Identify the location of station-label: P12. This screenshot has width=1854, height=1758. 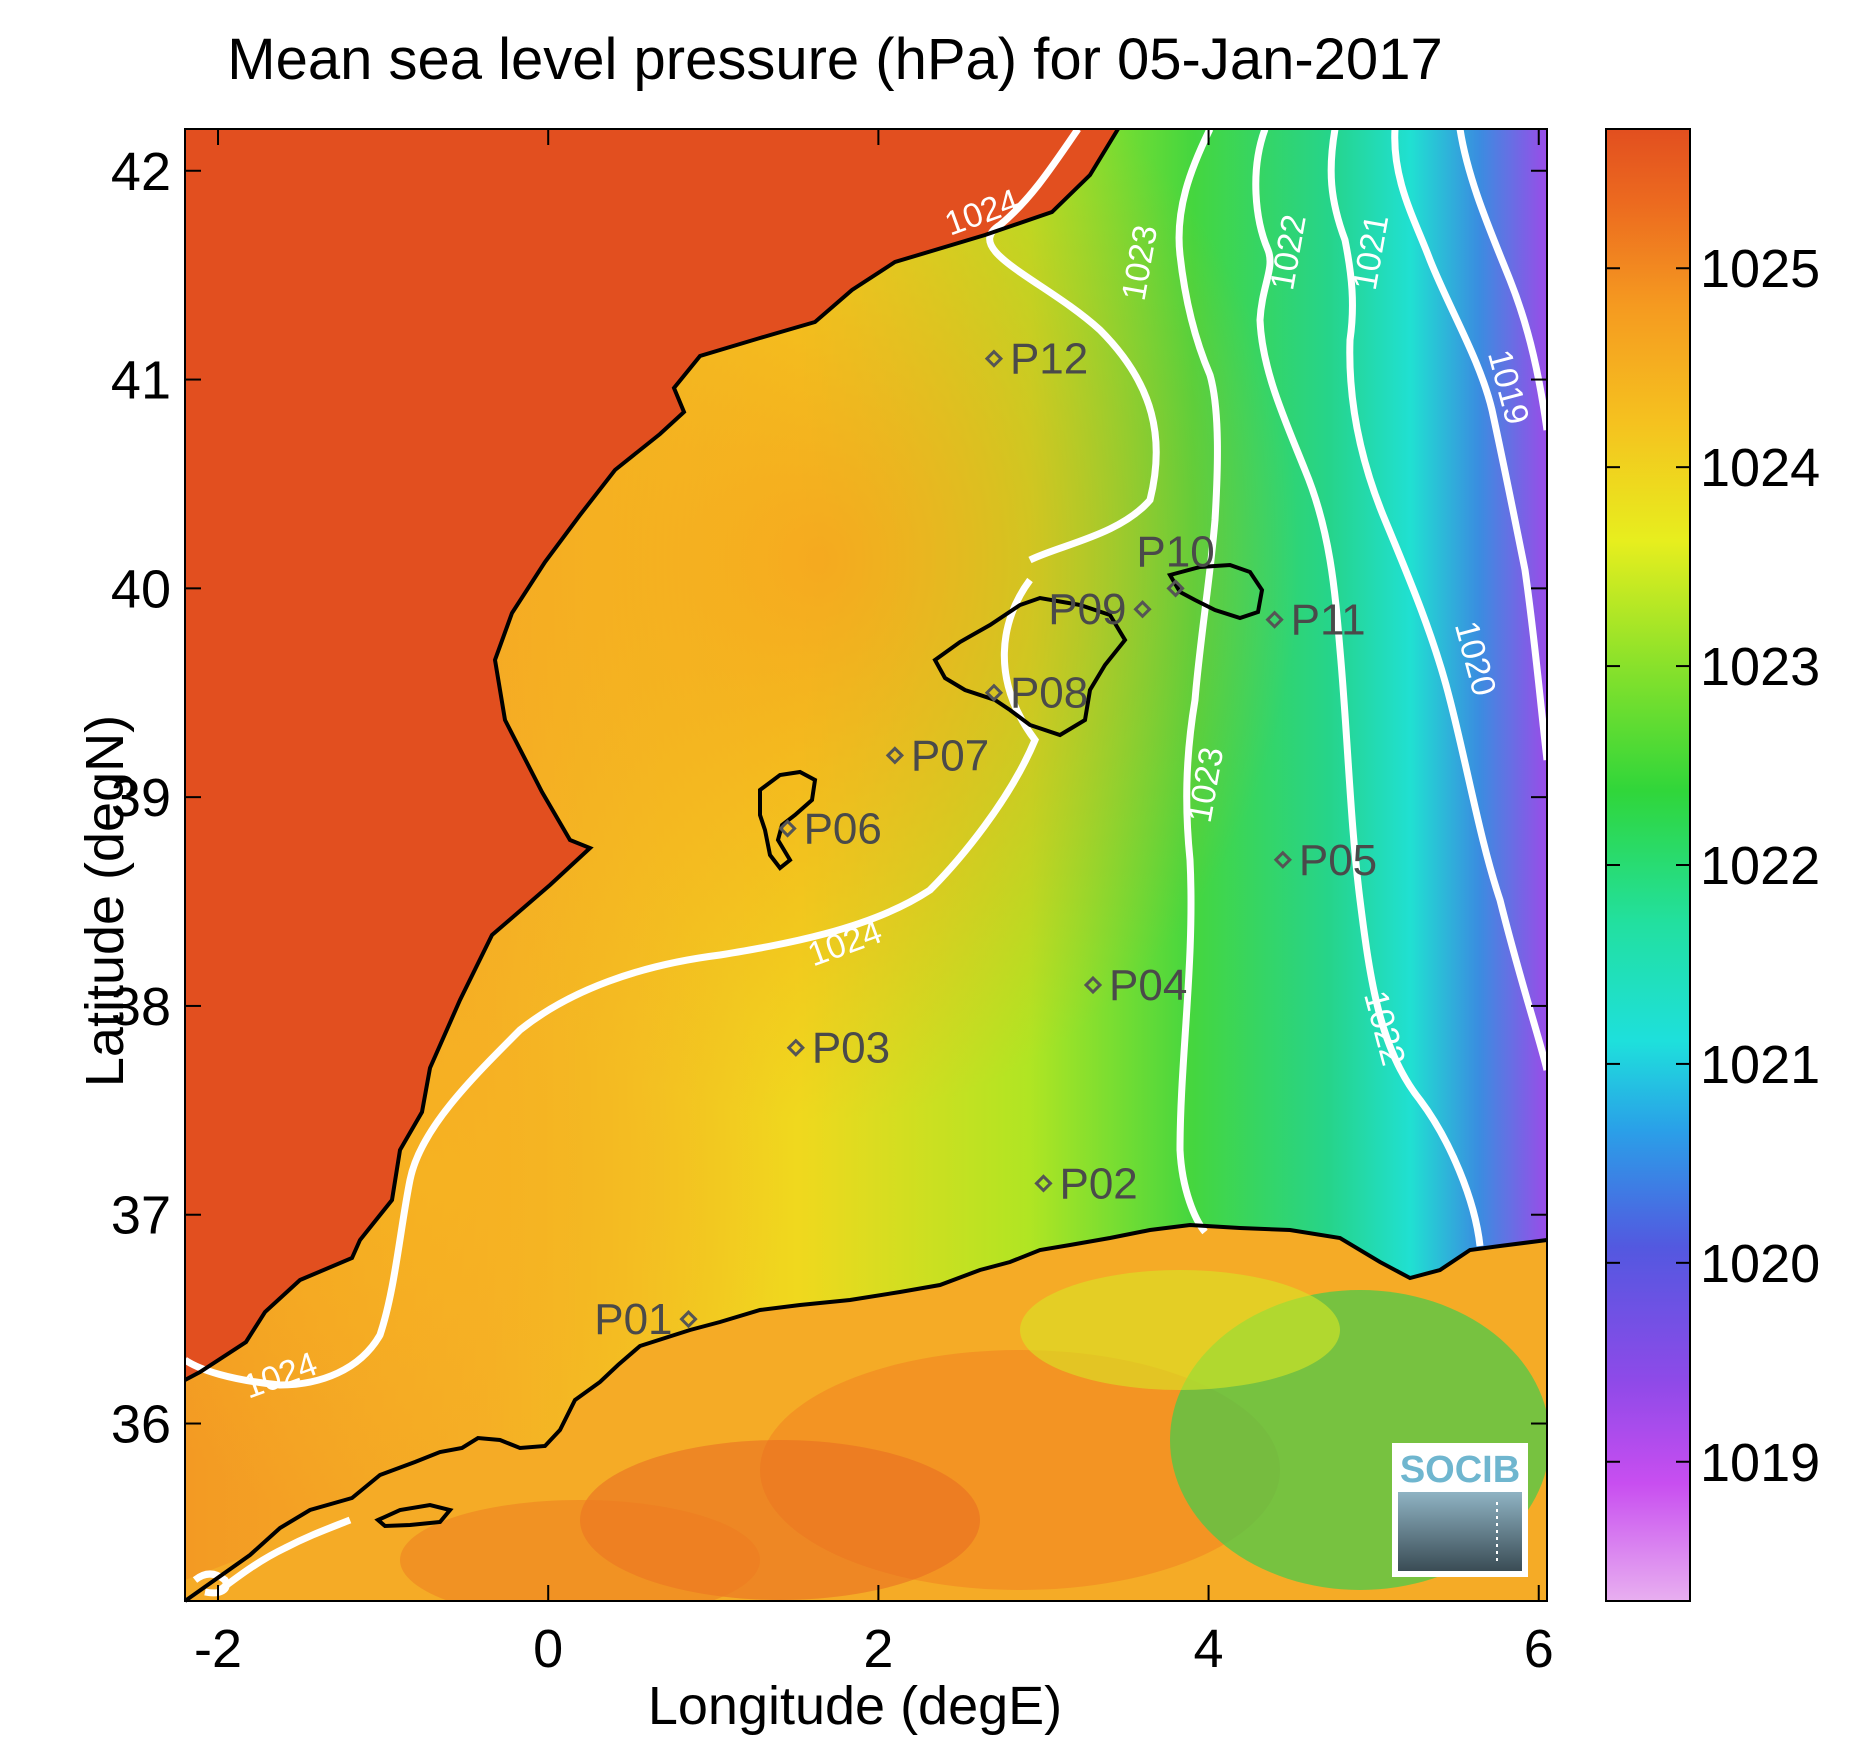
(1049, 359).